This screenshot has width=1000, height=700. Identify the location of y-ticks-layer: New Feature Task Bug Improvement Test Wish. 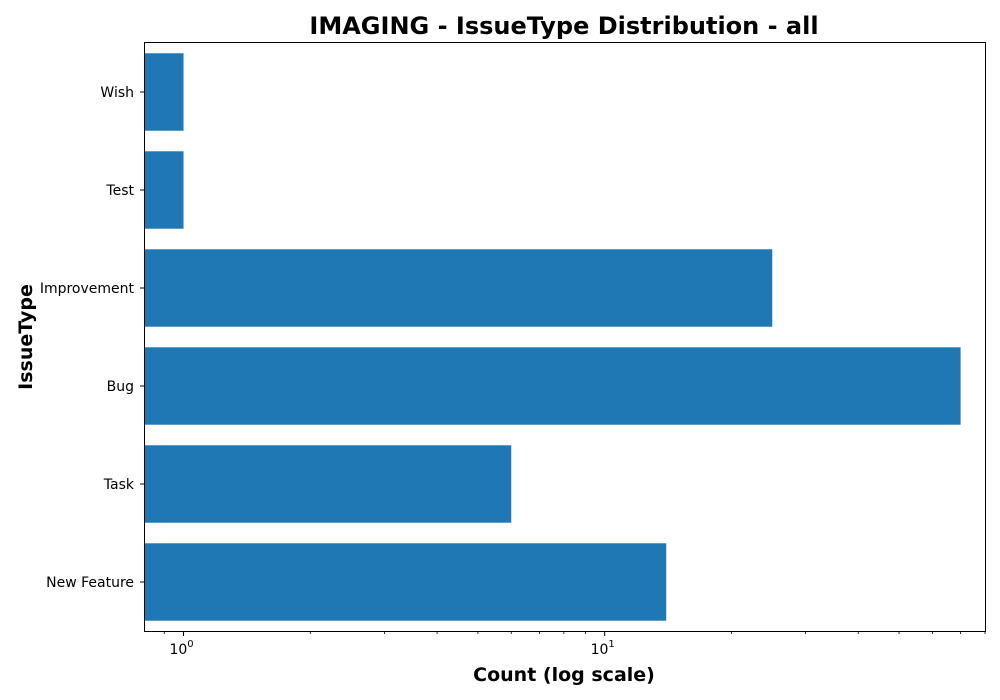
(92, 338).